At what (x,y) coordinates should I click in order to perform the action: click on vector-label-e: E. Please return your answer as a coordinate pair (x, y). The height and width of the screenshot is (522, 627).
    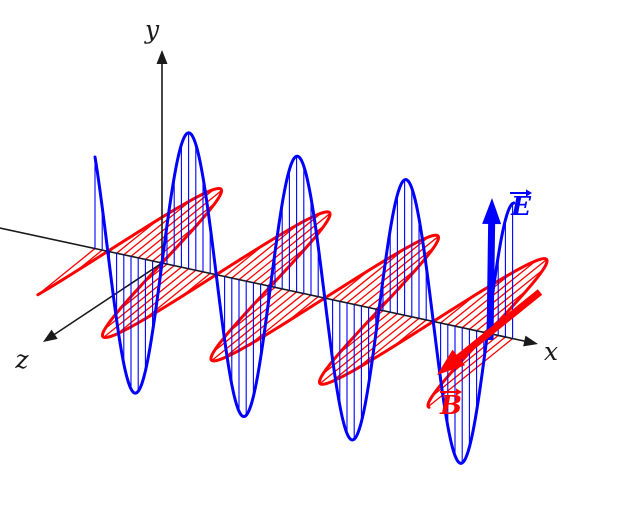
    Looking at the image, I should click on (521, 205).